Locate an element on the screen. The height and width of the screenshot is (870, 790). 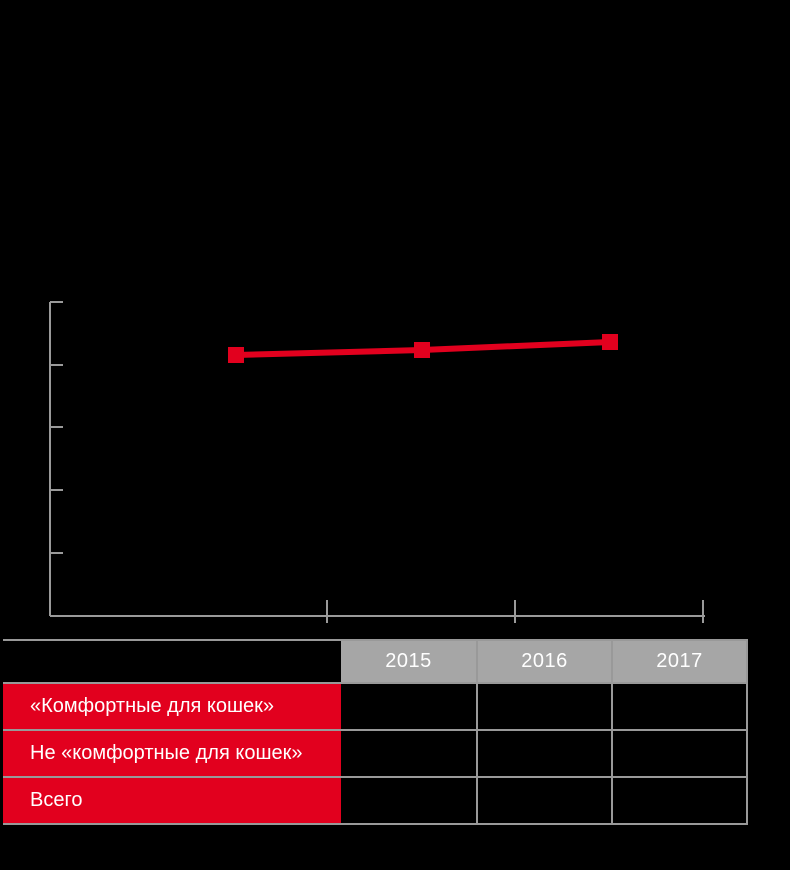
table-corner-cell is located at coordinates (172, 661).